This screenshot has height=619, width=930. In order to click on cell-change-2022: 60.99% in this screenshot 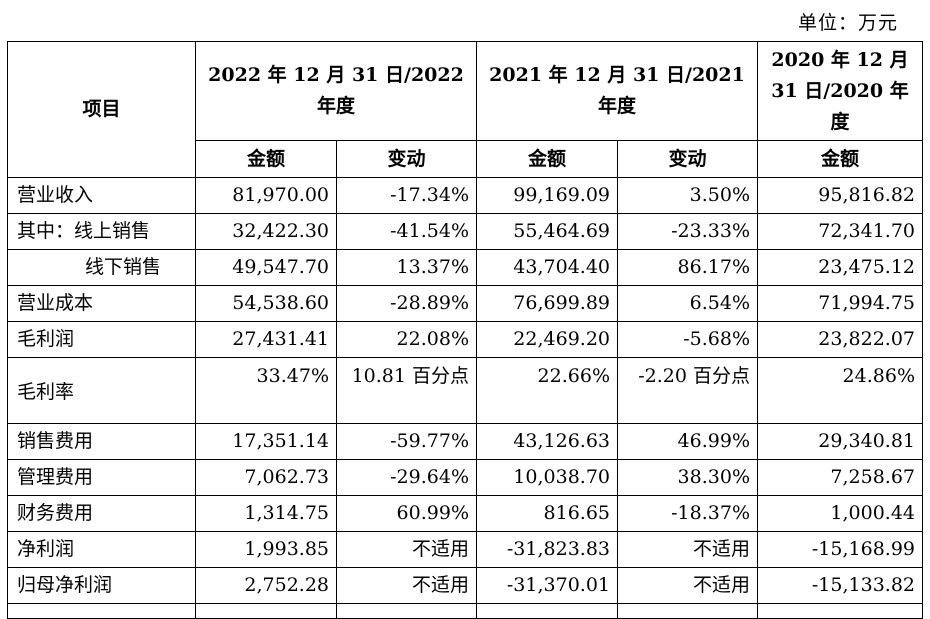, I will do `click(406, 513)`.